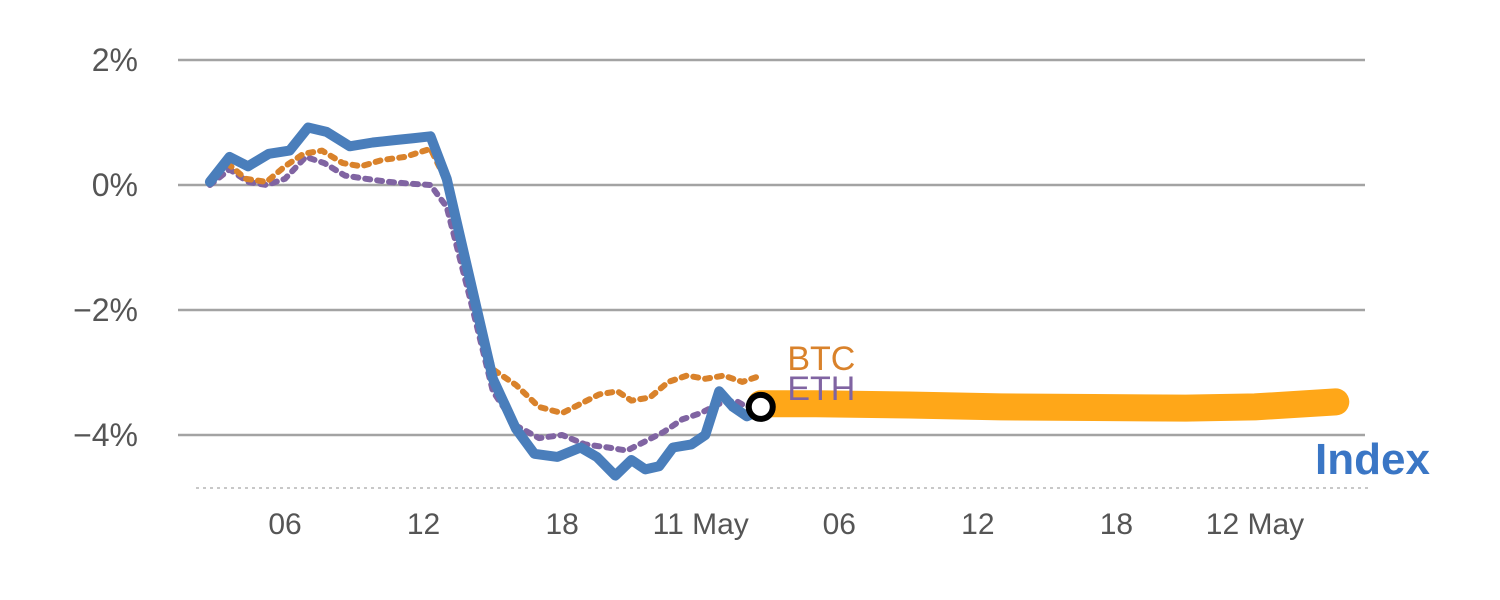  What do you see at coordinates (1372, 459) in the screenshot?
I see `annotation-index: Index` at bounding box center [1372, 459].